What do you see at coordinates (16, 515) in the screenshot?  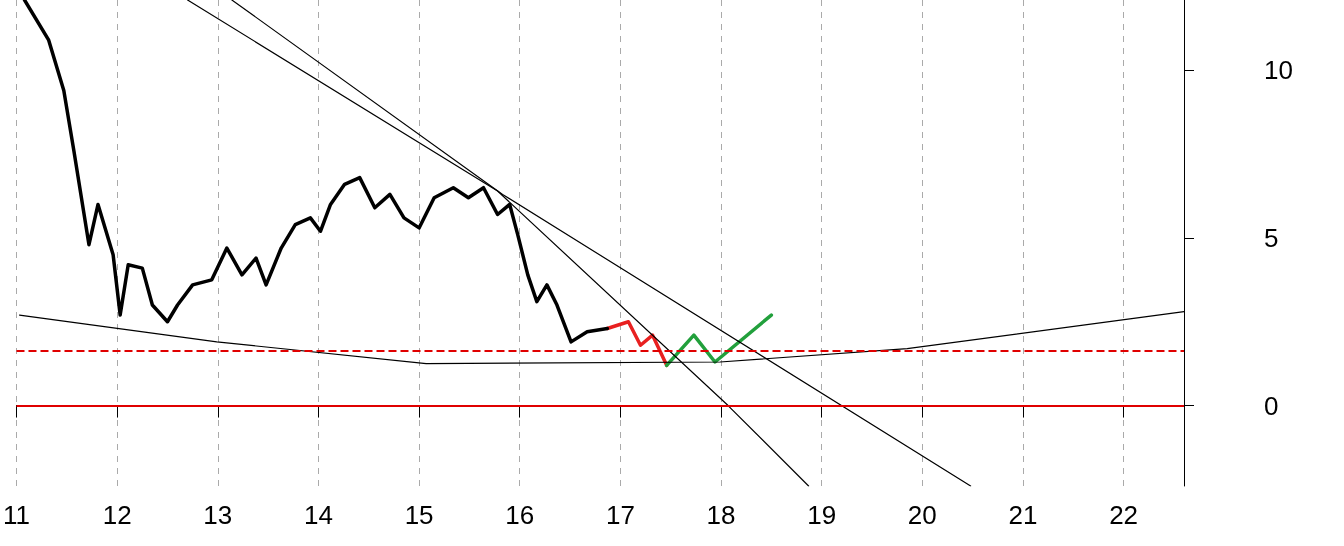 I see `x-tick-label: 11` at bounding box center [16, 515].